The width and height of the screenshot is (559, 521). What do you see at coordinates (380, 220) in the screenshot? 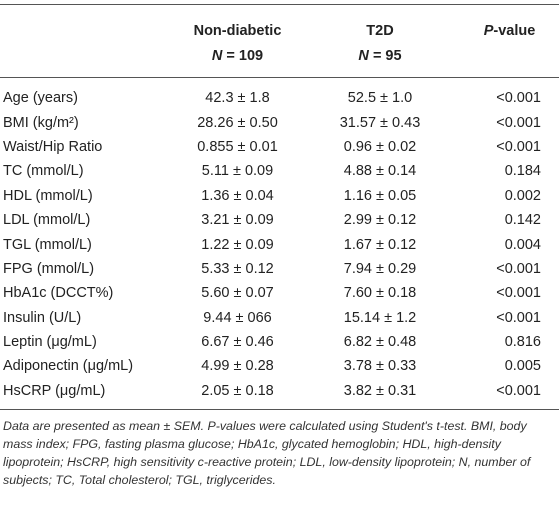
I see `cell-value: 2.99 ± 0.12` at bounding box center [380, 220].